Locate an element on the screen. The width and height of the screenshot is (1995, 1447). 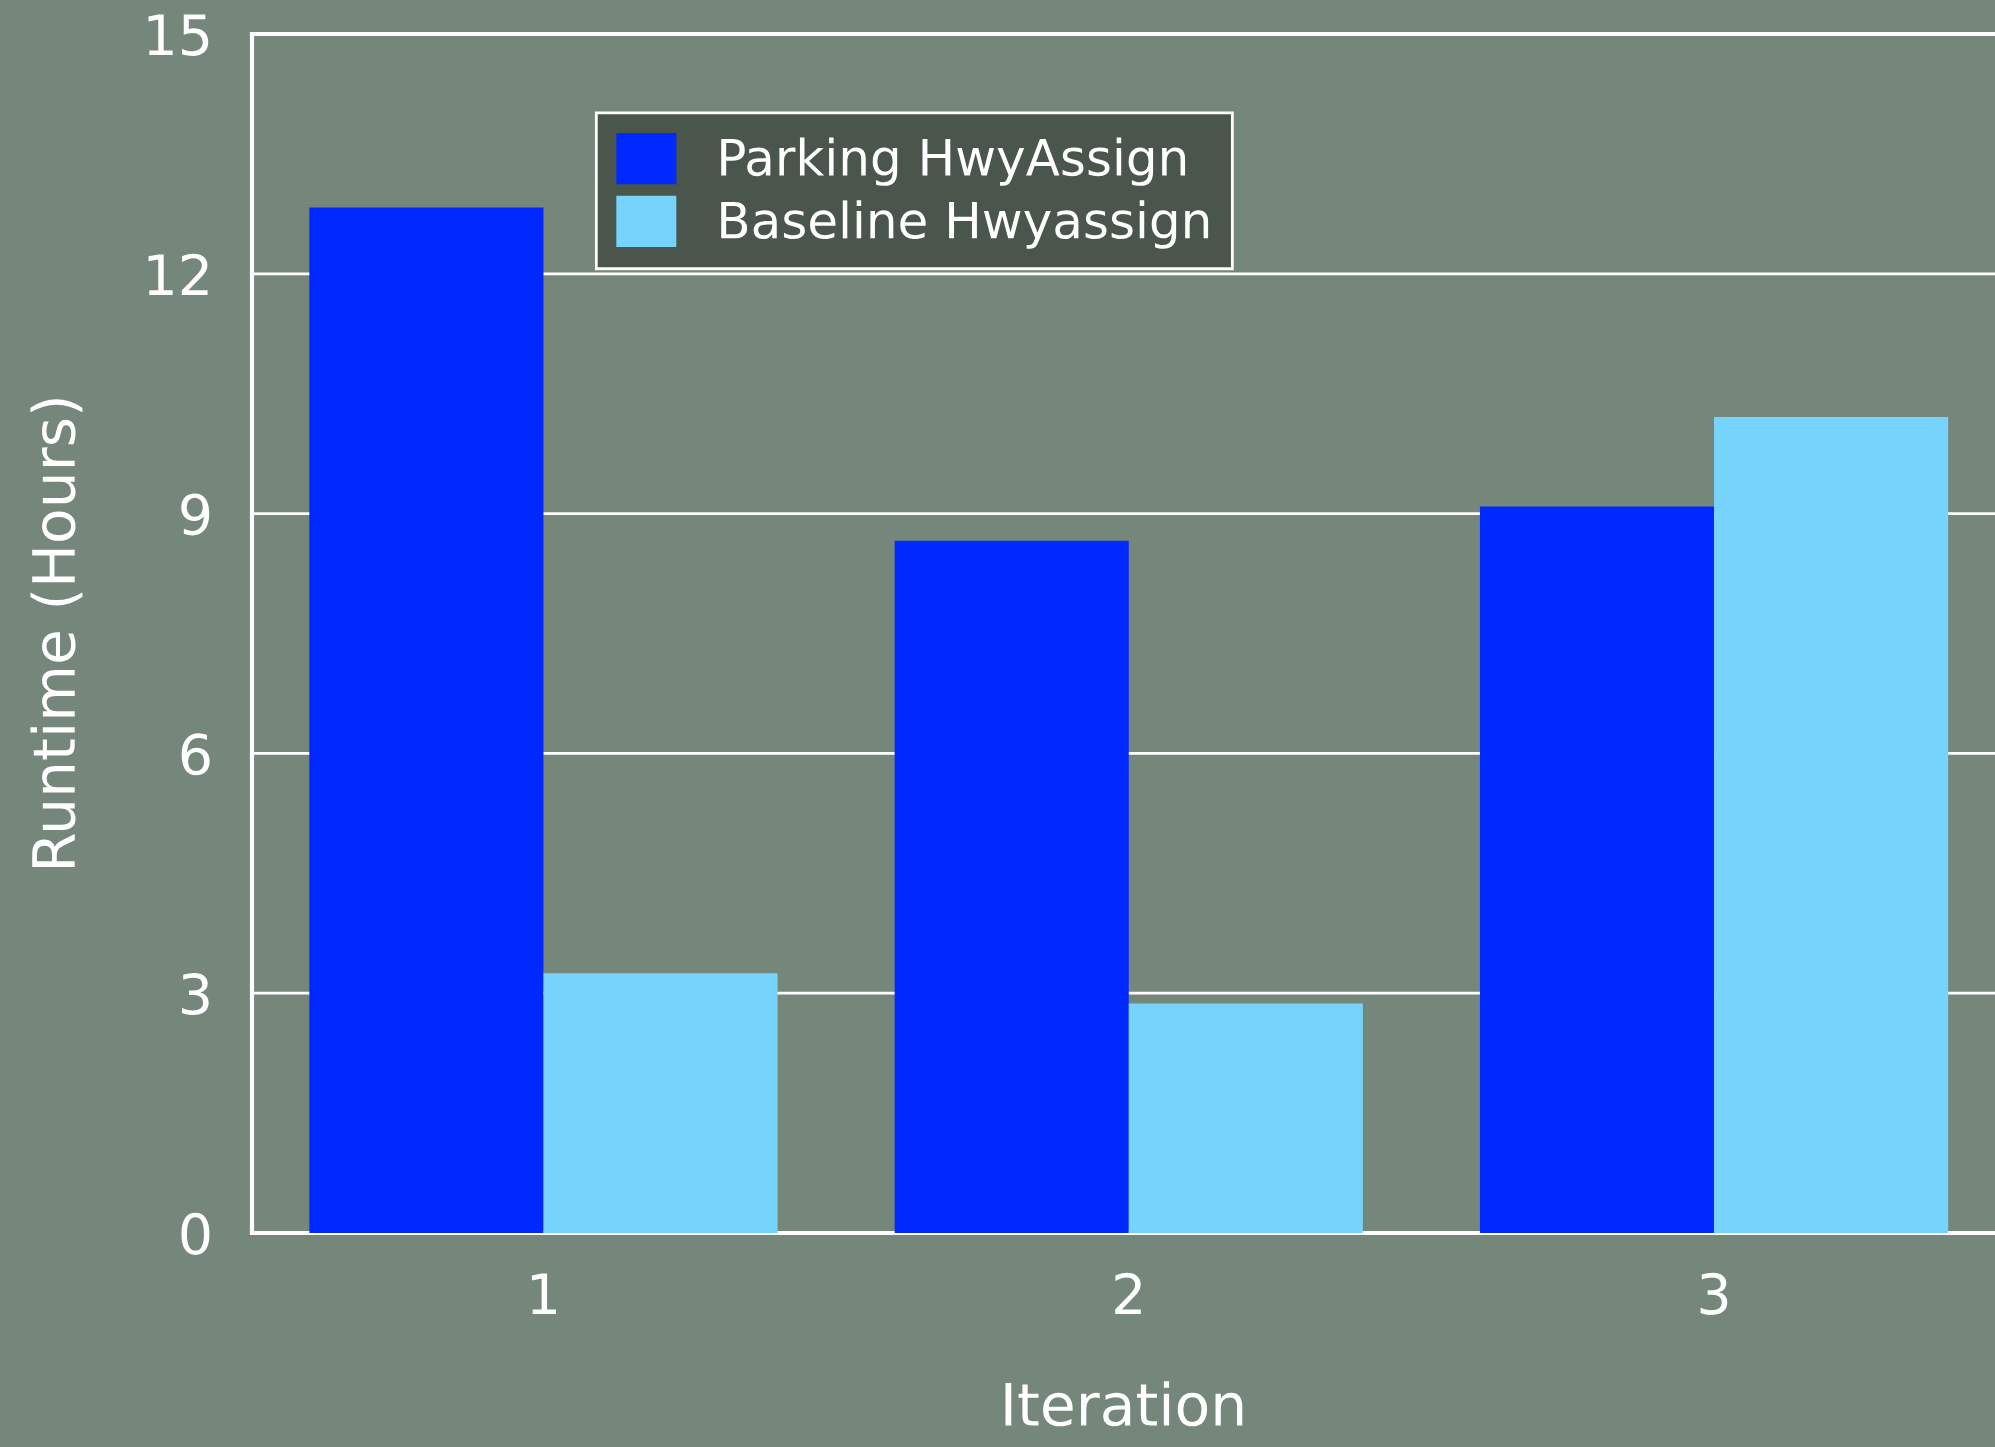
y-tick-label: 15 is located at coordinates (178, 35).